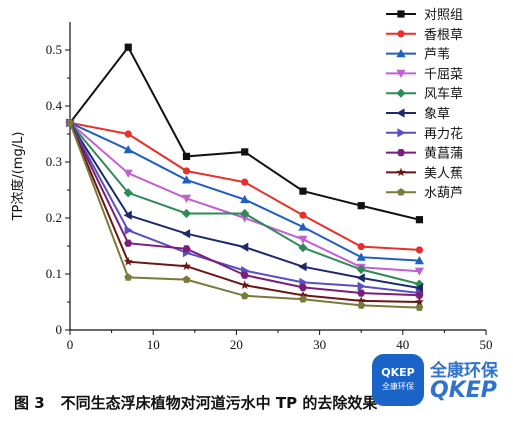 Image resolution: width=513 pixels, height=423 pixels. What do you see at coordinates (443, 74) in the screenshot?
I see `legend-label: 千屈菜` at bounding box center [443, 74].